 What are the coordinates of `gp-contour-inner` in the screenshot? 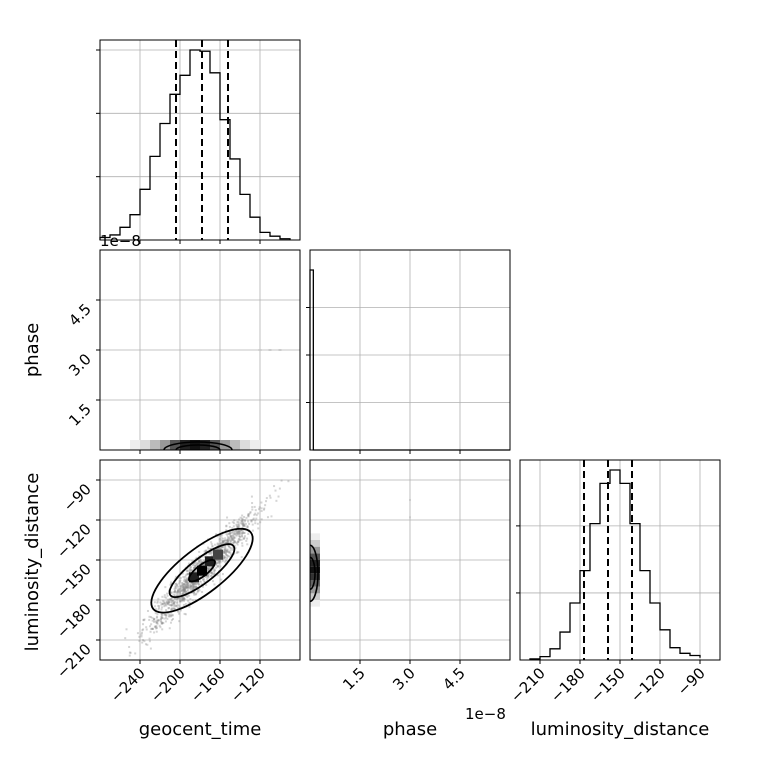 It's located at (198, 447).